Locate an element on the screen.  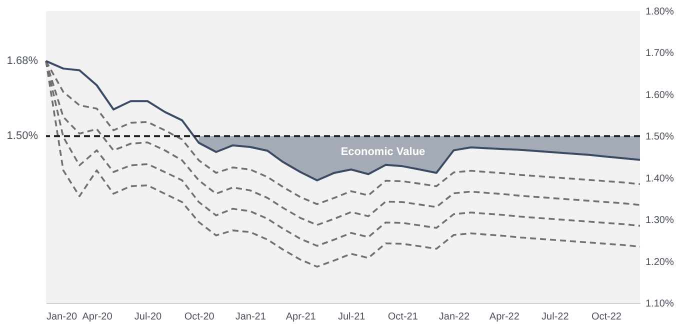
y-tick-label: 1.60% is located at coordinates (660, 95).